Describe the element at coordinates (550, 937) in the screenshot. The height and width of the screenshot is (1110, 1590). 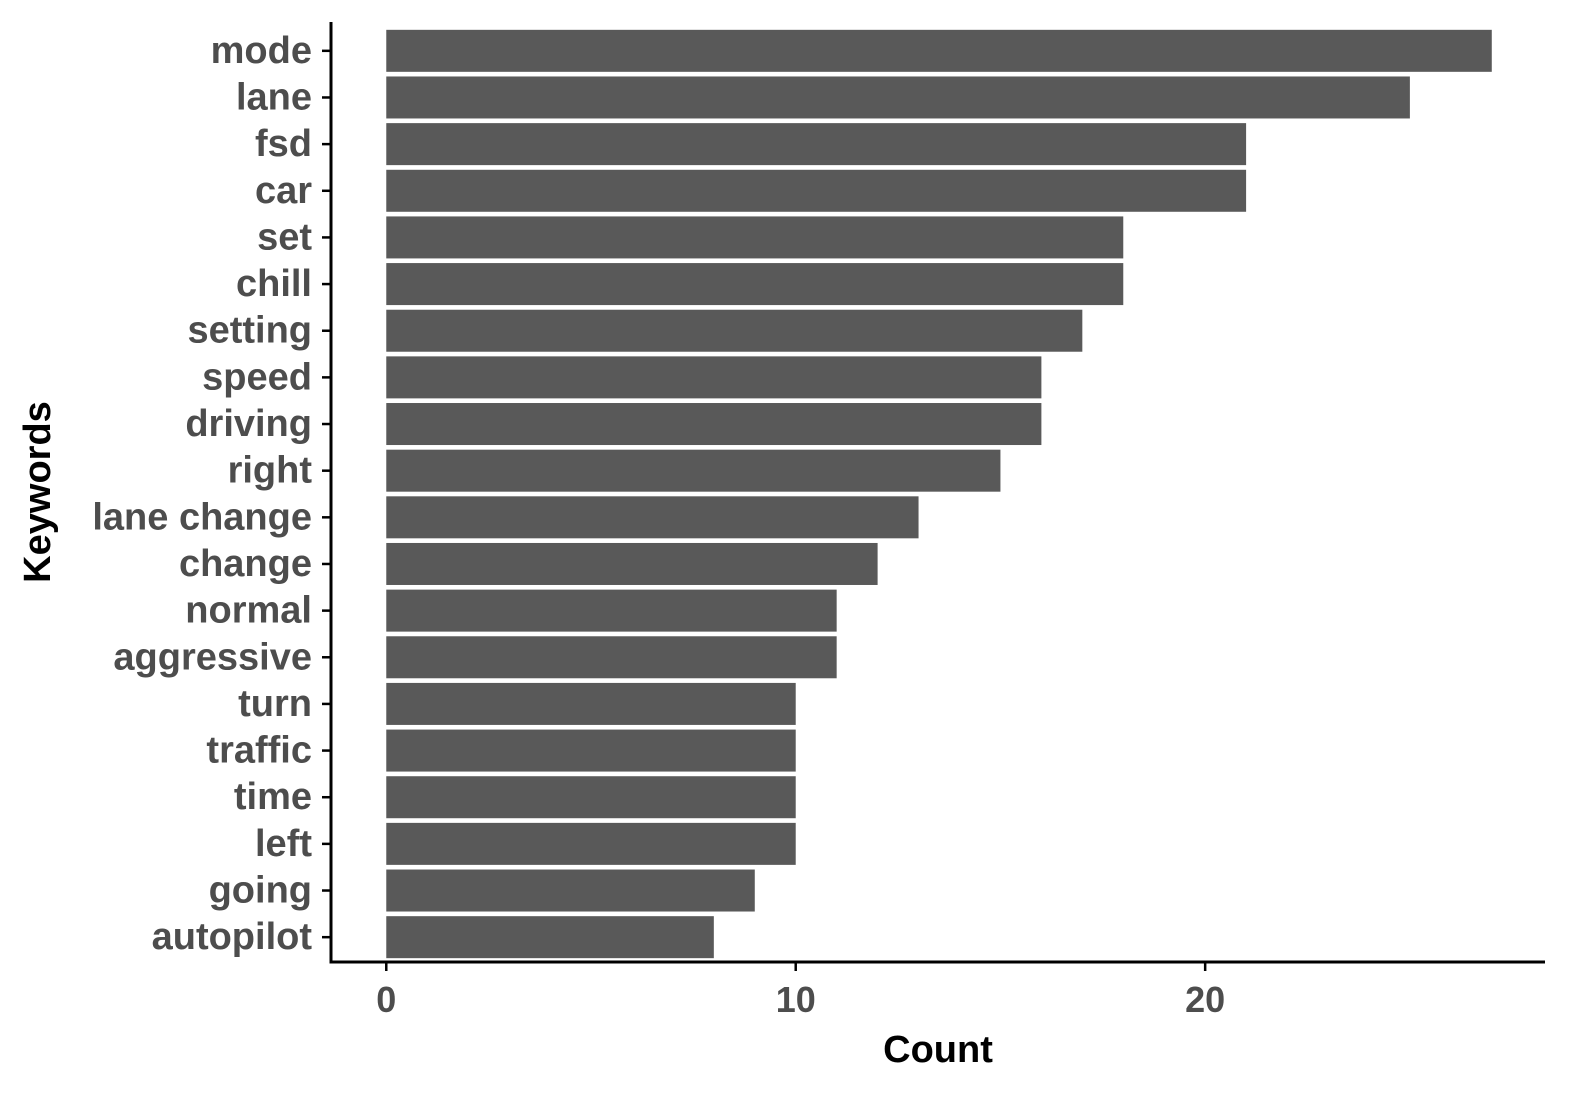
I see `bar-autopilot` at that location.